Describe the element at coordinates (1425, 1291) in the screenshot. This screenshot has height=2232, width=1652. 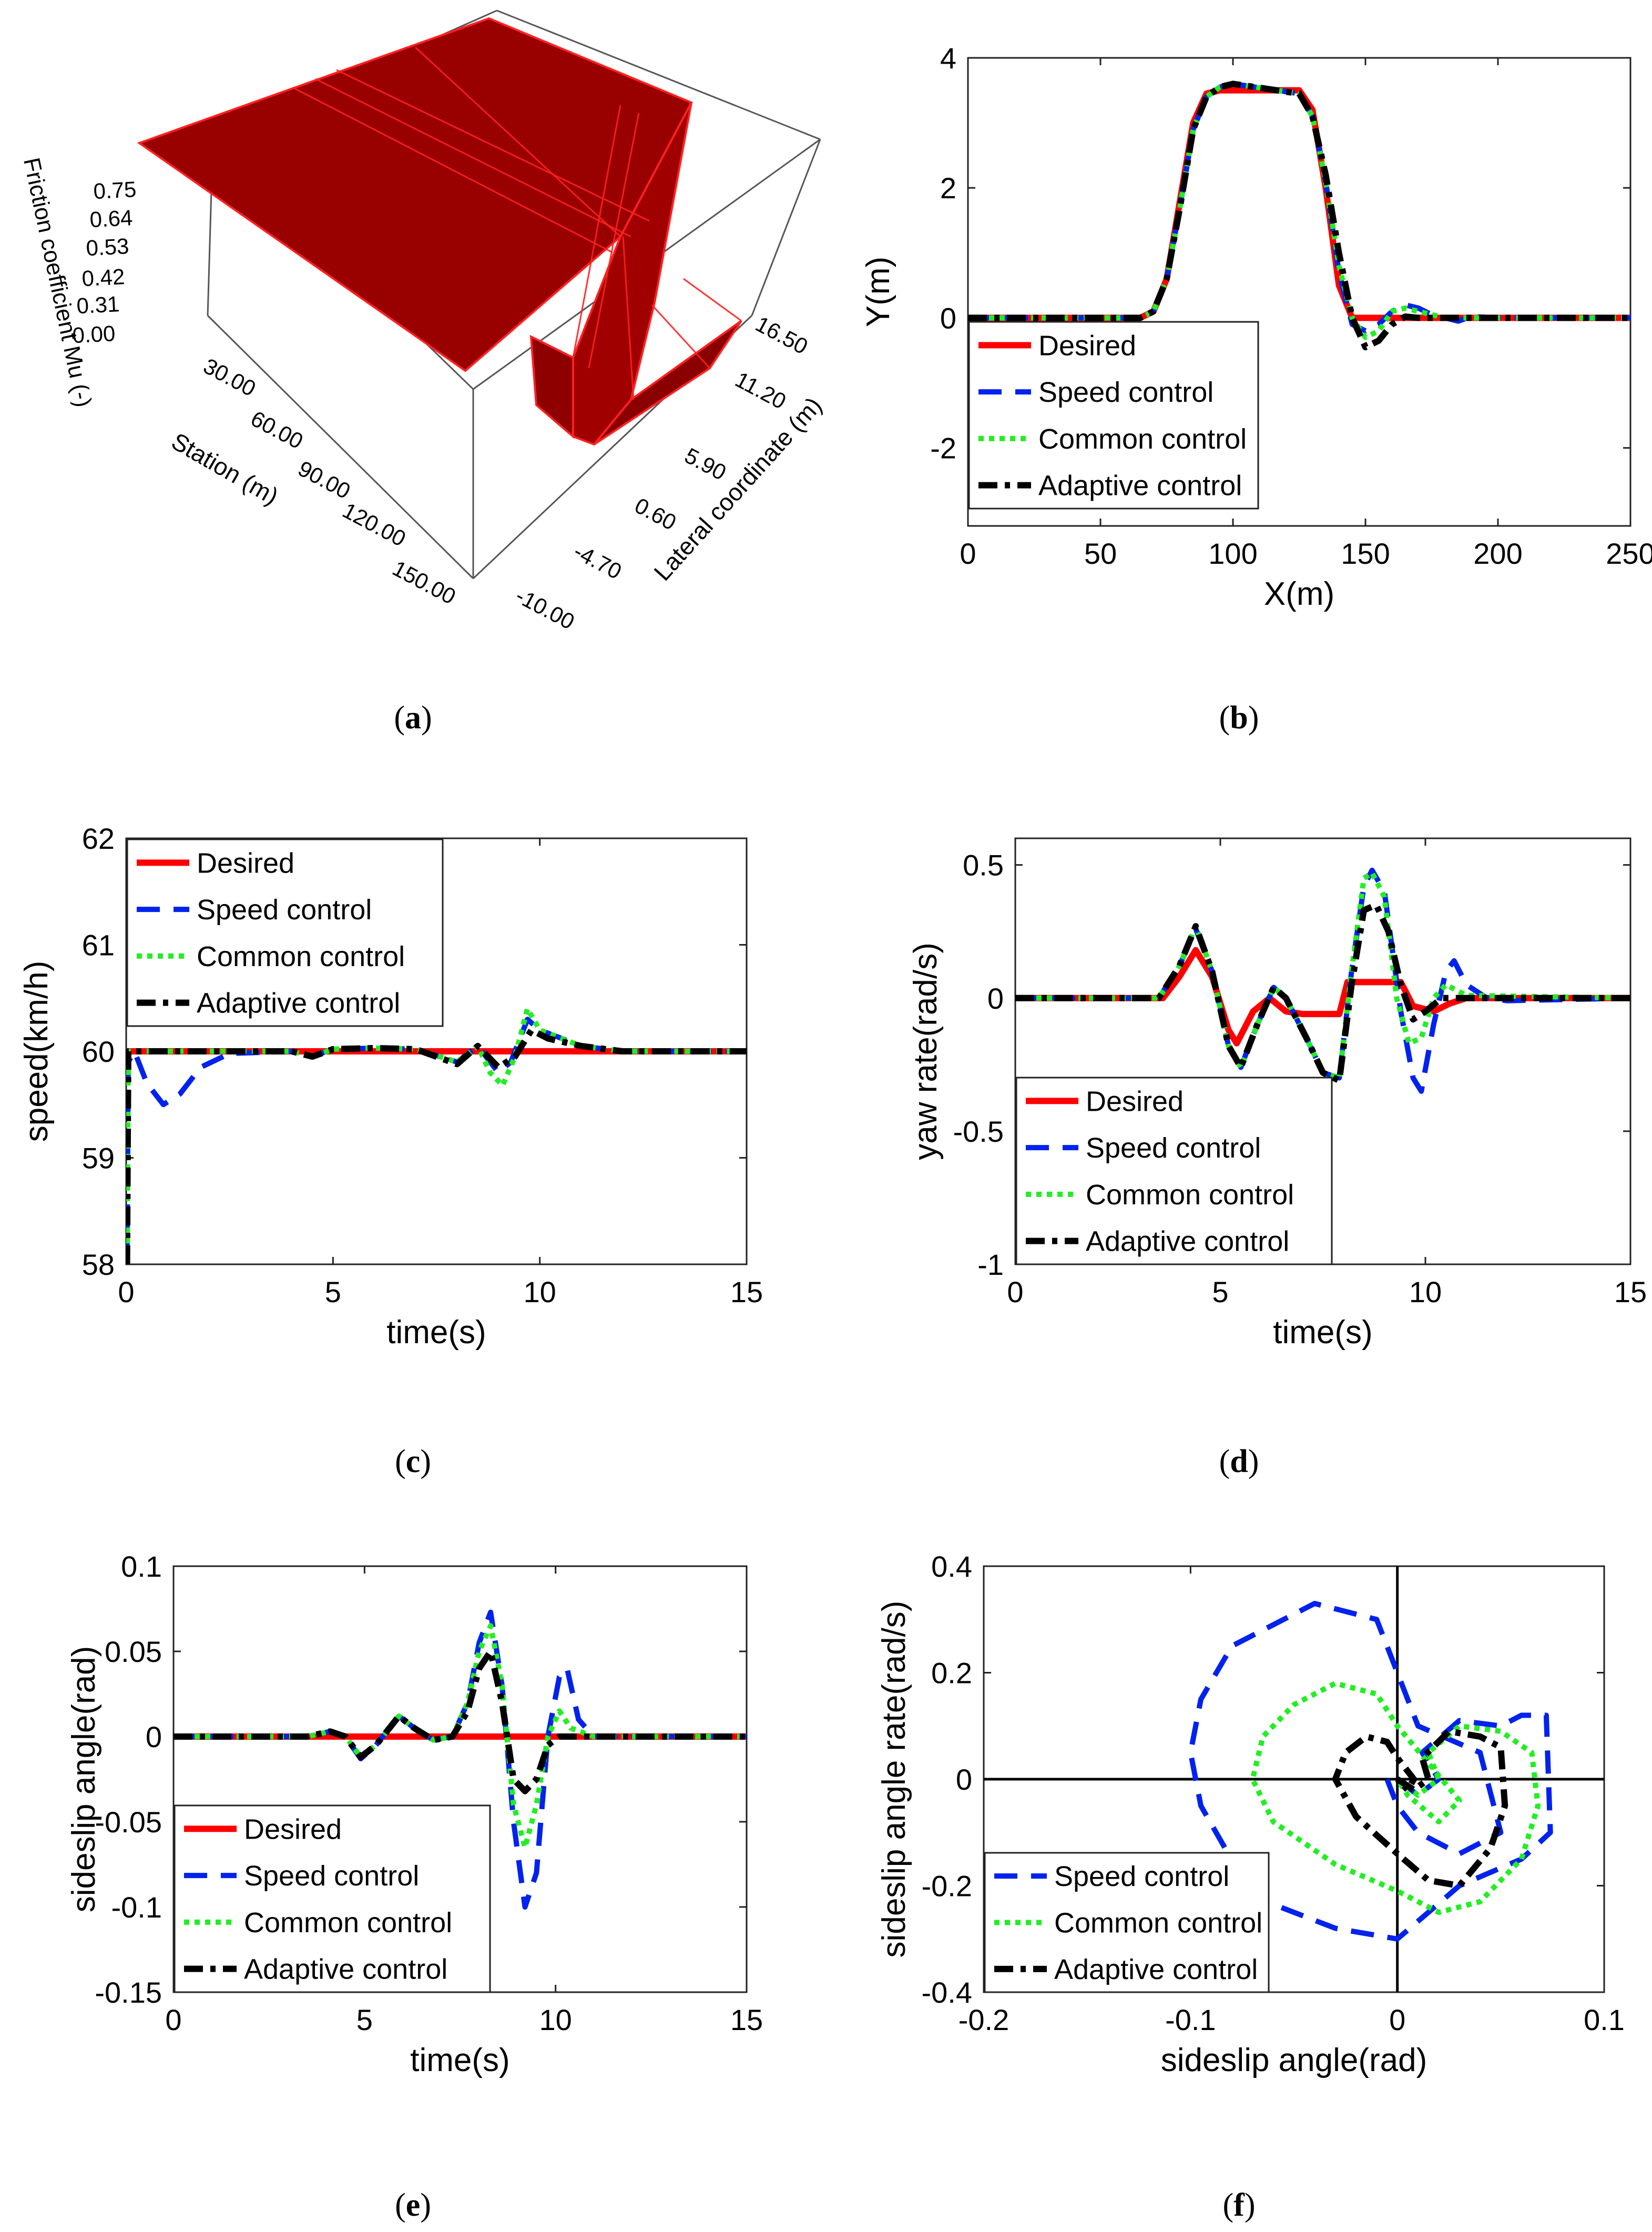
I see `x-tick-label: 10` at that location.